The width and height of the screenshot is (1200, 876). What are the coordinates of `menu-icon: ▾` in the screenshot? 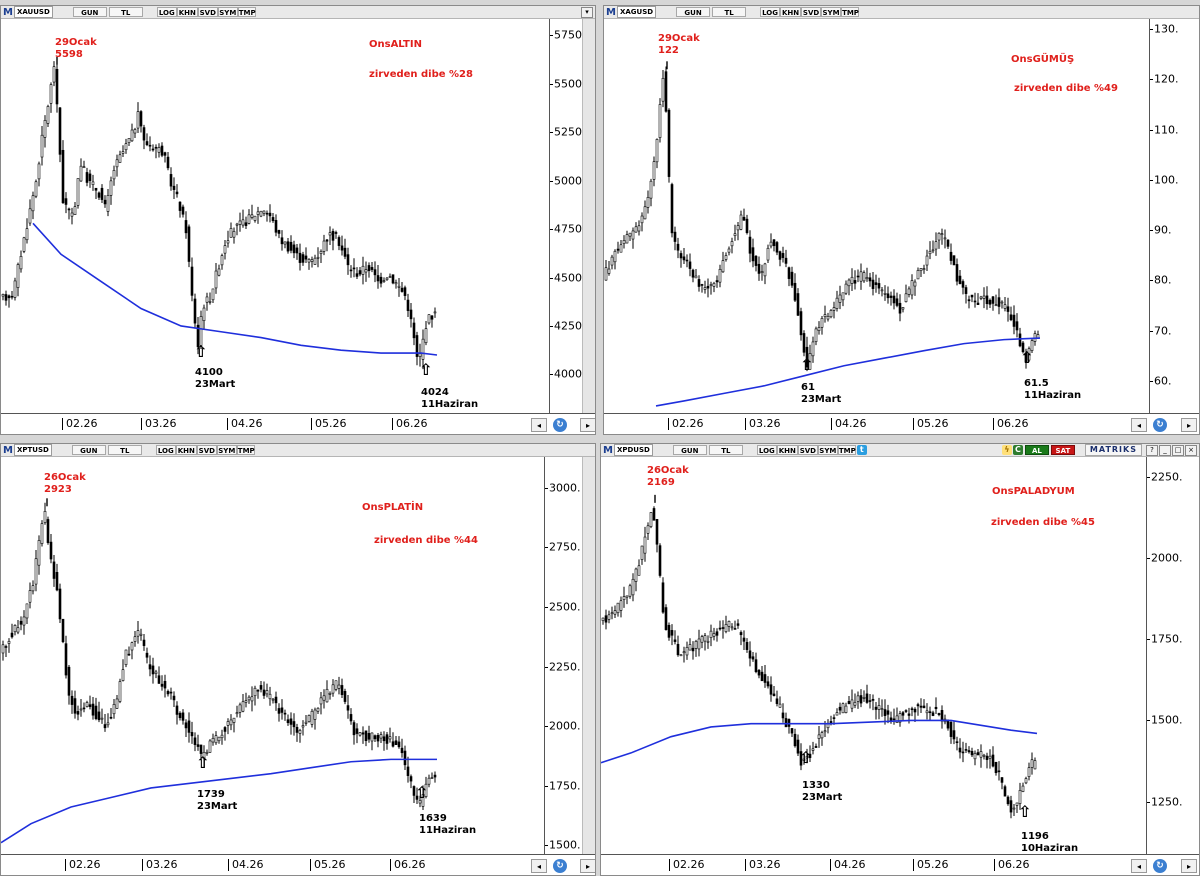 It's located at (587, 12).